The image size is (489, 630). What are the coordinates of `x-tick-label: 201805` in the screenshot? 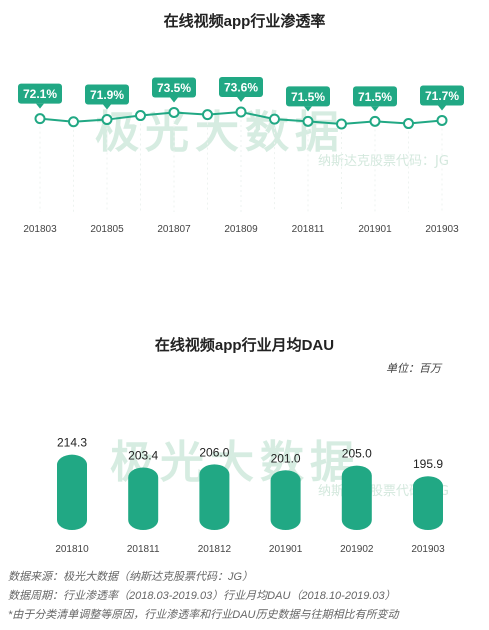 It's located at (107, 229).